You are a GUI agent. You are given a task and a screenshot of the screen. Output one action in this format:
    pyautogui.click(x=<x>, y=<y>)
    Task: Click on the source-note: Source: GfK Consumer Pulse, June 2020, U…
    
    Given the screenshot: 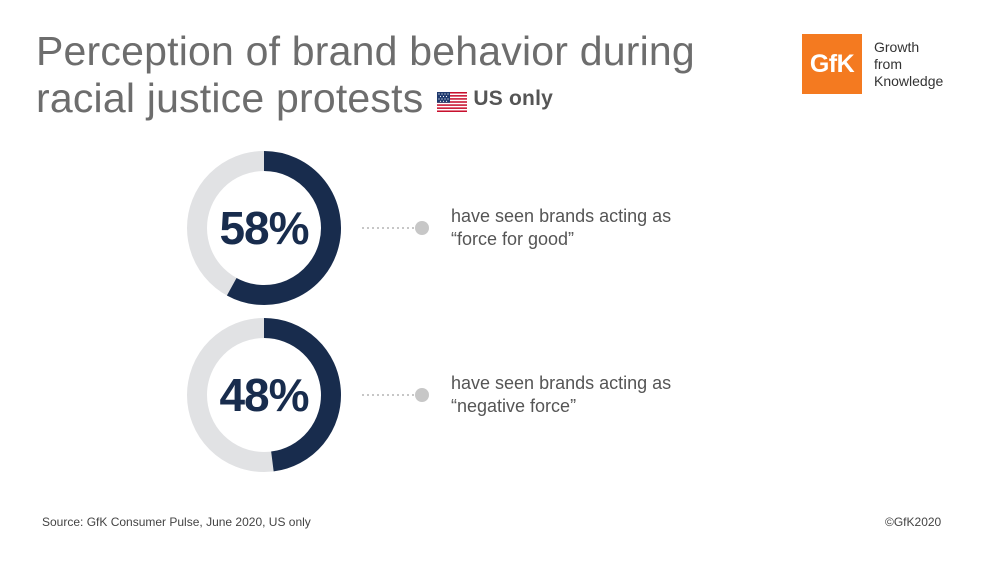 What is the action you would take?
    pyautogui.click(x=176, y=522)
    